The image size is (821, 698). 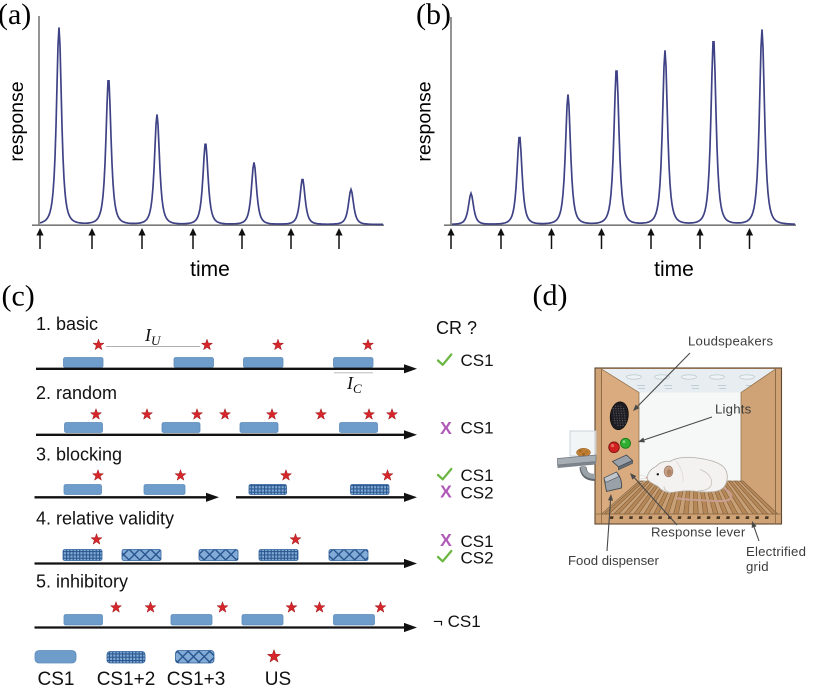 I want to click on svg-text: Electrified, so click(x=776, y=551).